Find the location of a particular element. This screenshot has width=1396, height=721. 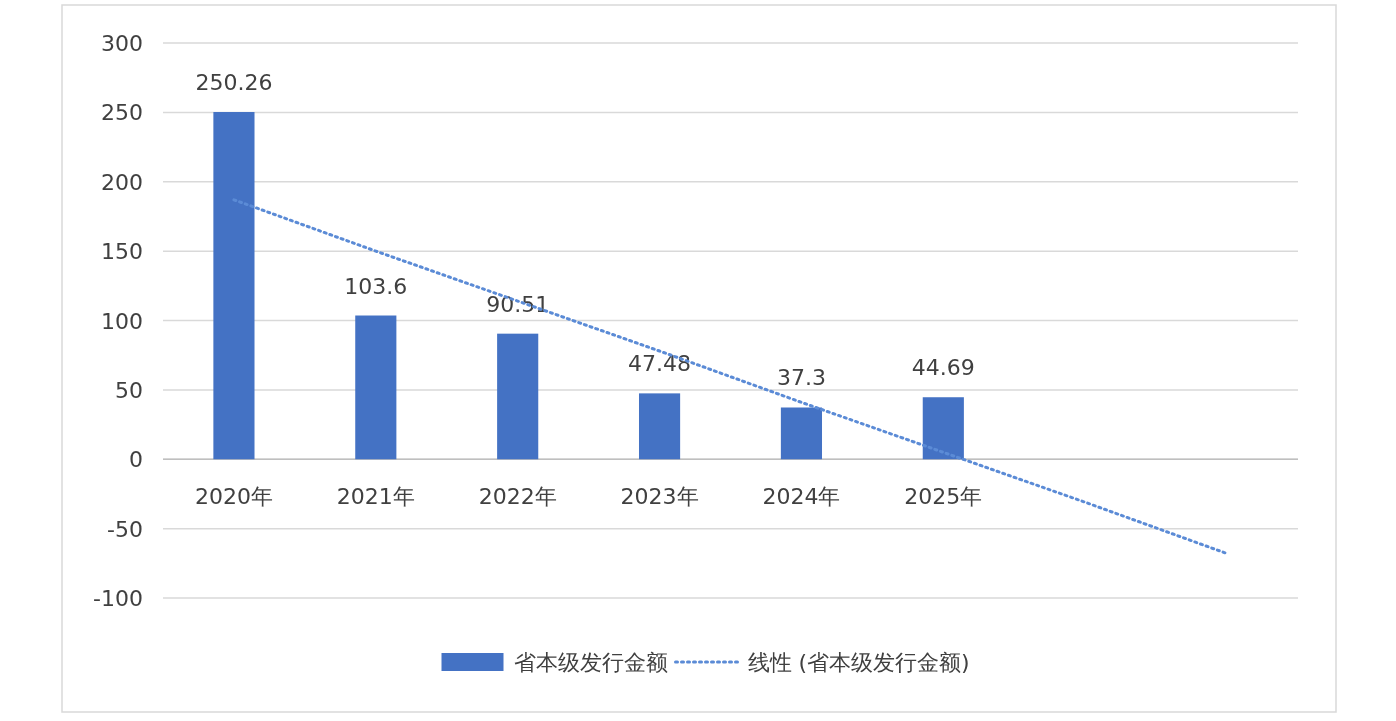

x-tick-label: 2023年 is located at coordinates (659, 497).